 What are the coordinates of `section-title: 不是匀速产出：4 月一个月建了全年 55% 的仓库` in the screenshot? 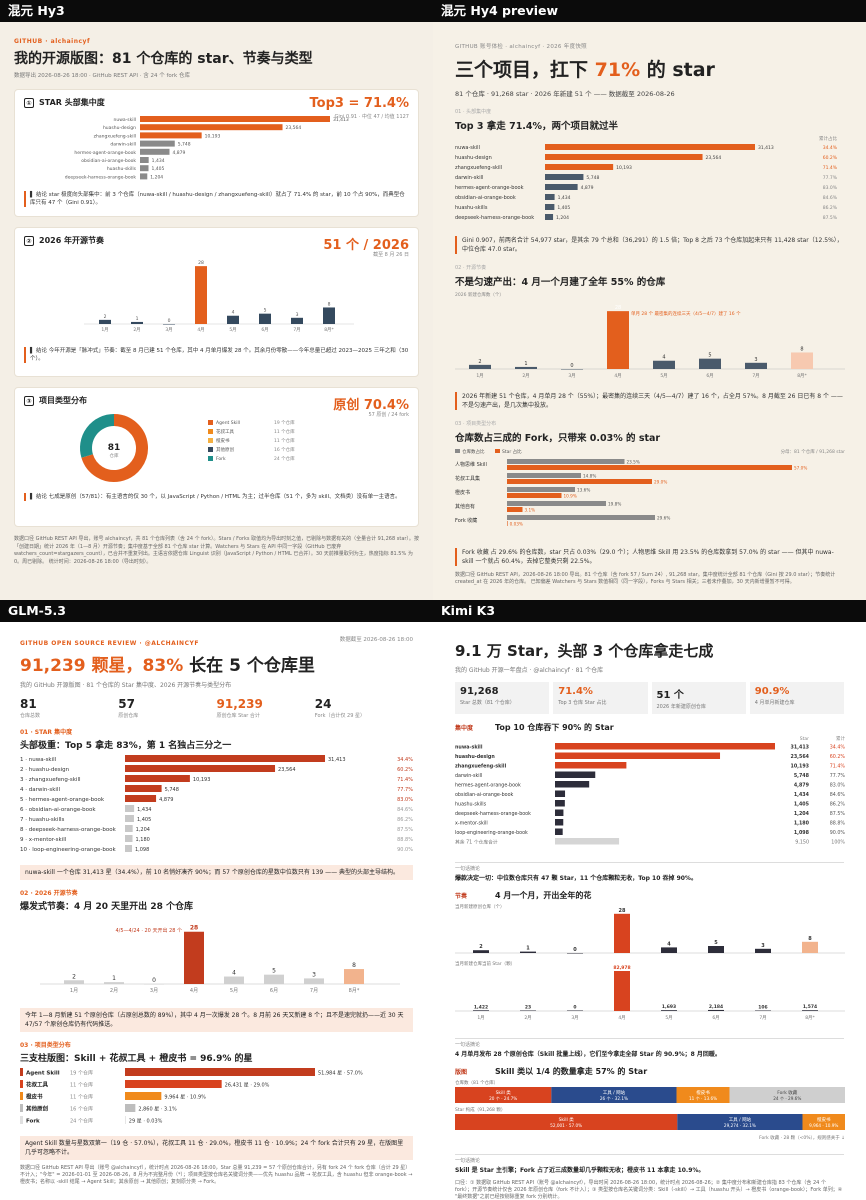 It's located at (560, 282).